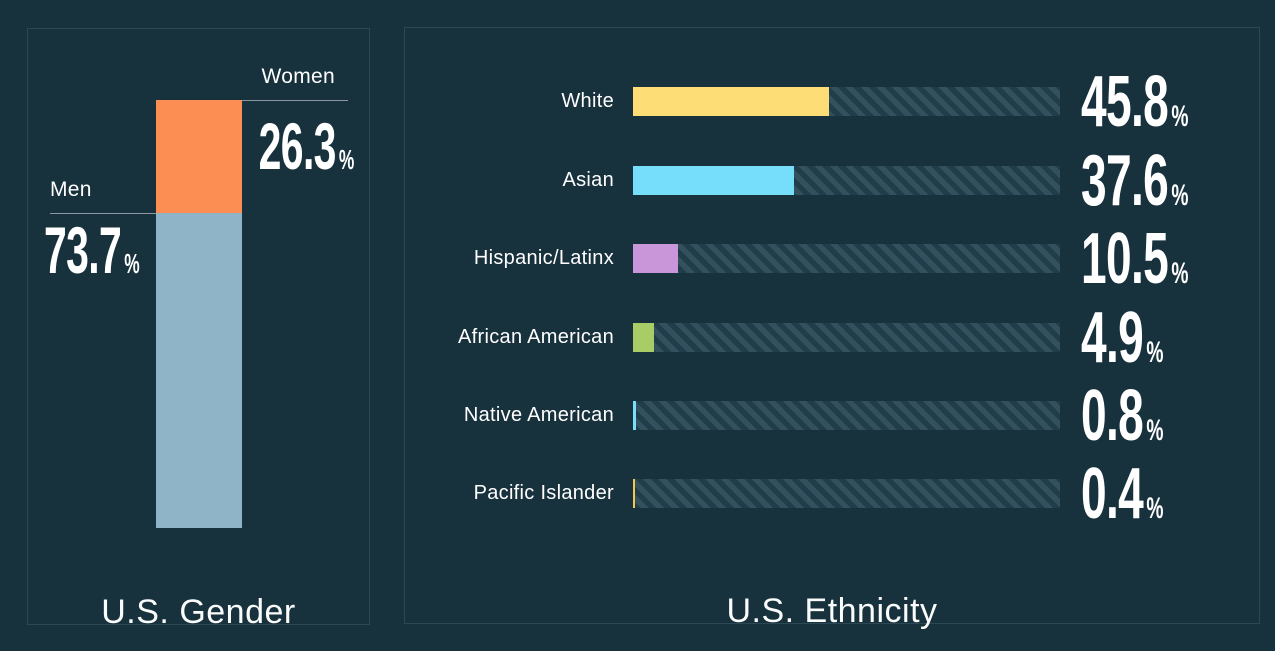  I want to click on women-bar-segment, so click(199, 156).